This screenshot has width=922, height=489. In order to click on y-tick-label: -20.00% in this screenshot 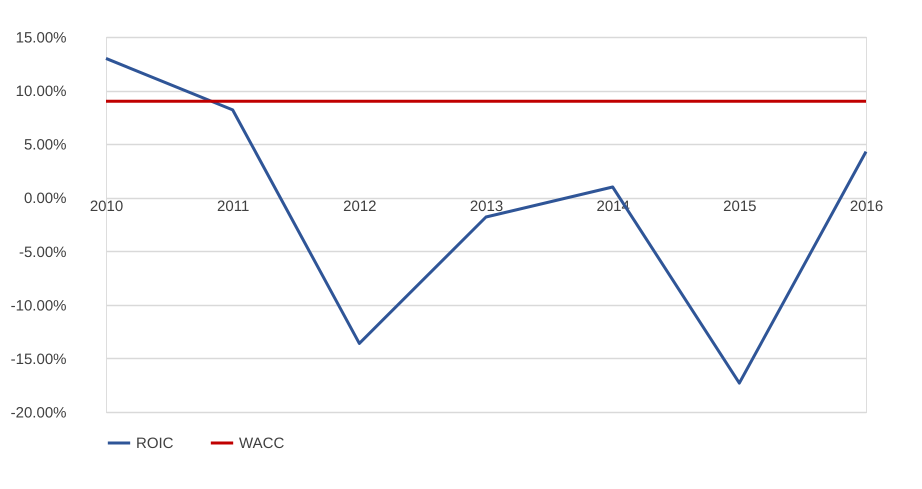, I will do `click(38, 413)`.